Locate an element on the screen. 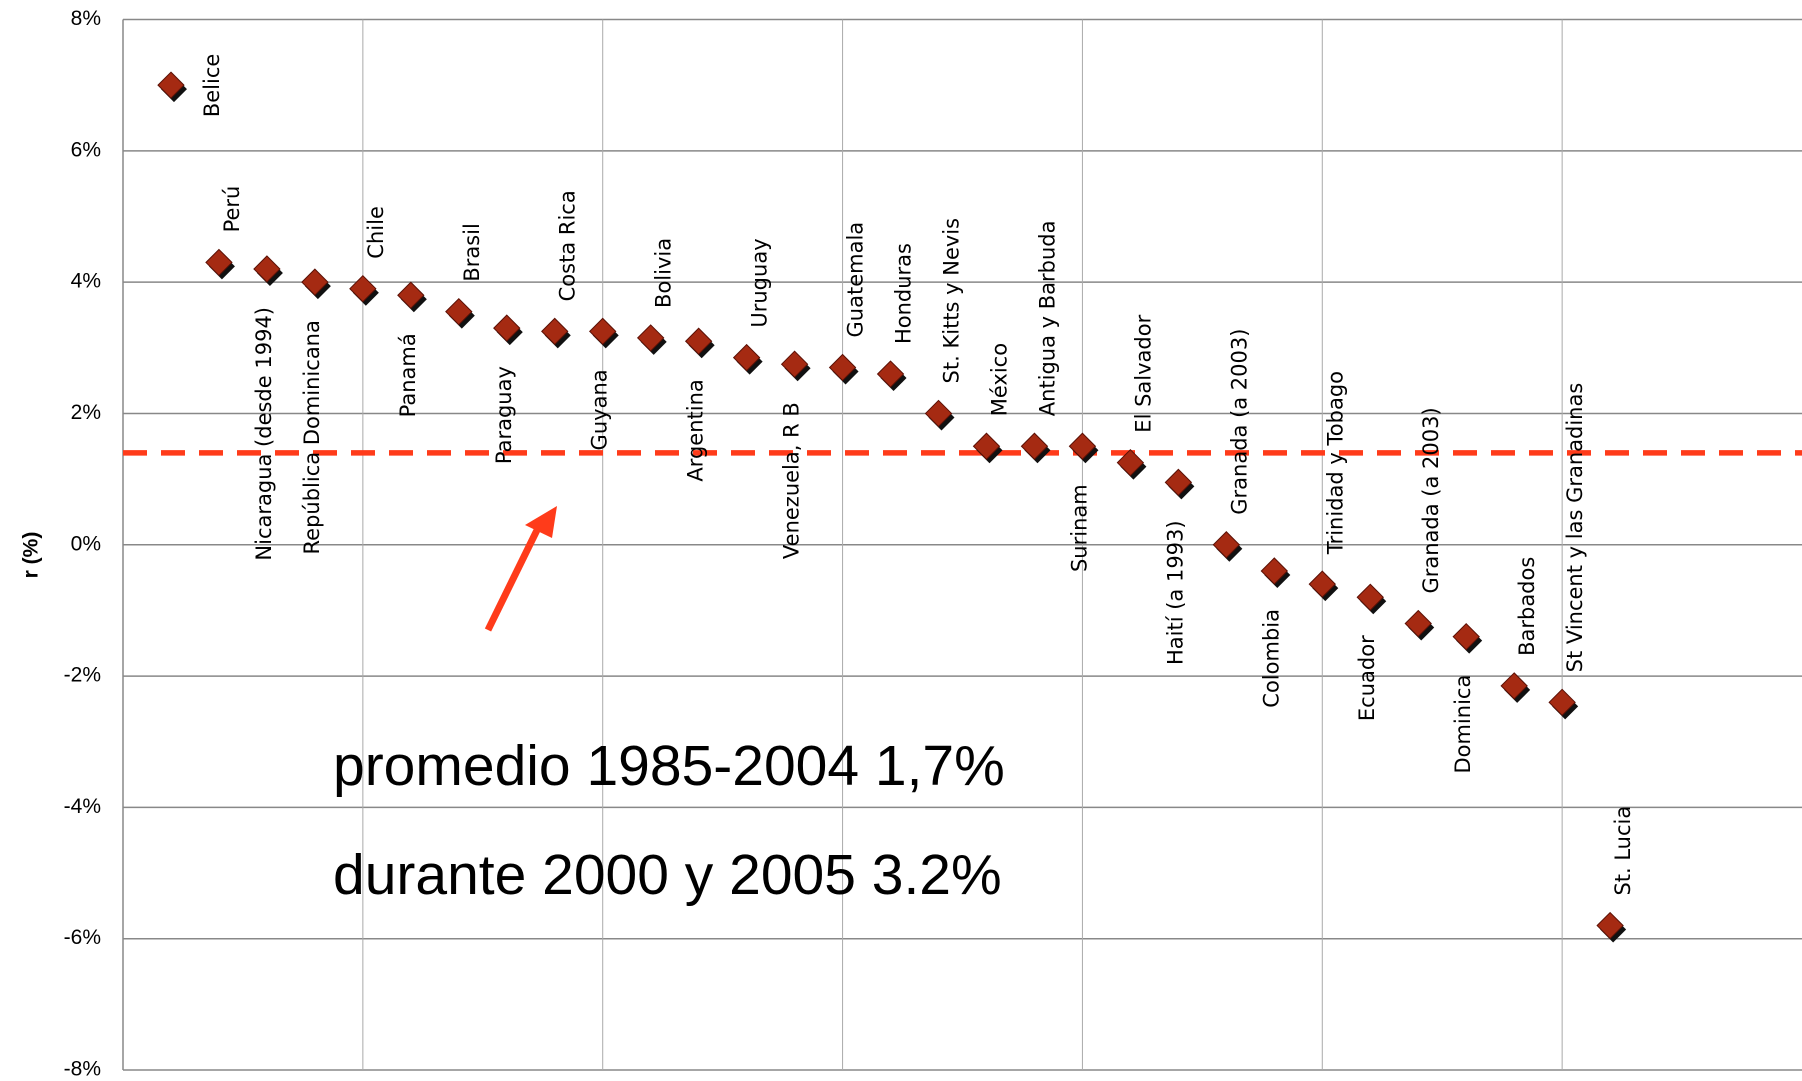  point-label: Paraguay is located at coordinates (504, 415).